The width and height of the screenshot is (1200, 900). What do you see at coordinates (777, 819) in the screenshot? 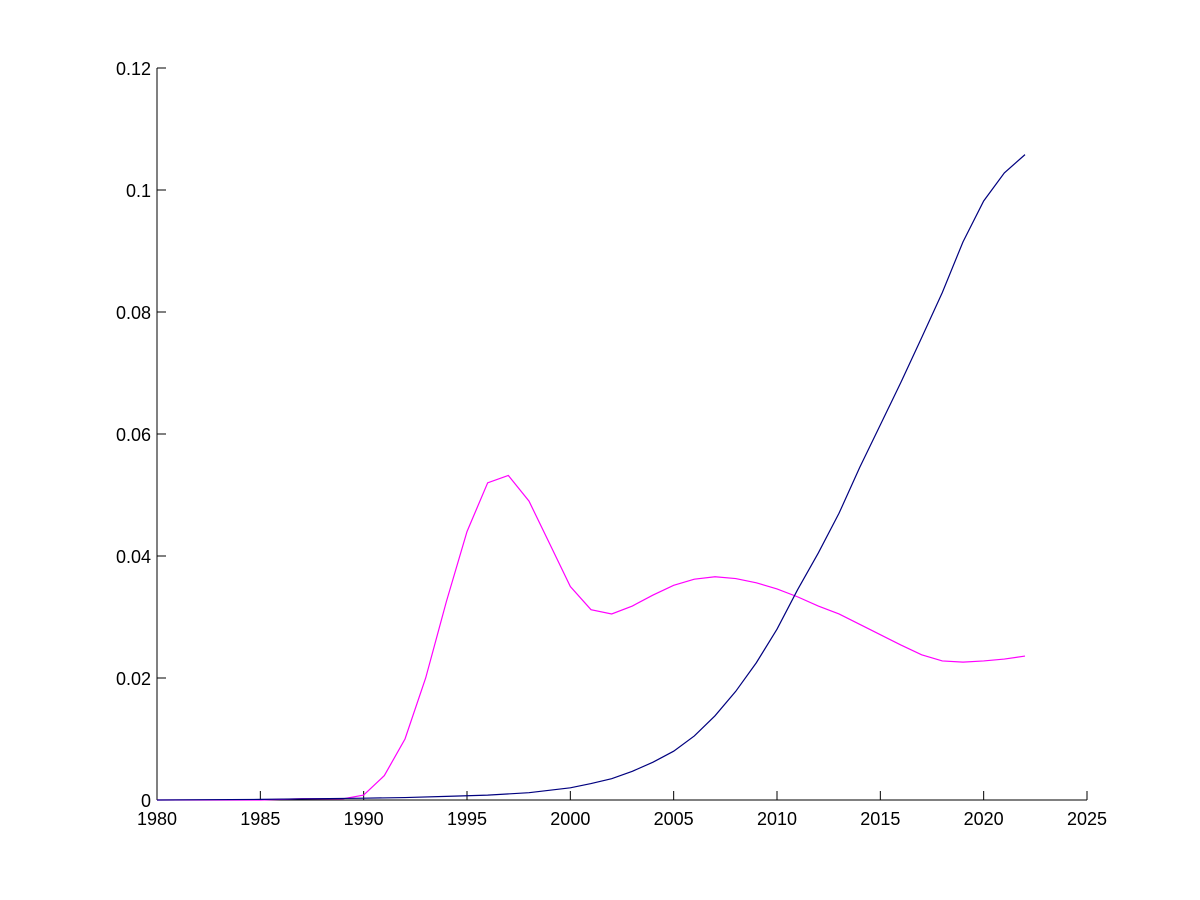
I see `x-tick-label: 2010` at bounding box center [777, 819].